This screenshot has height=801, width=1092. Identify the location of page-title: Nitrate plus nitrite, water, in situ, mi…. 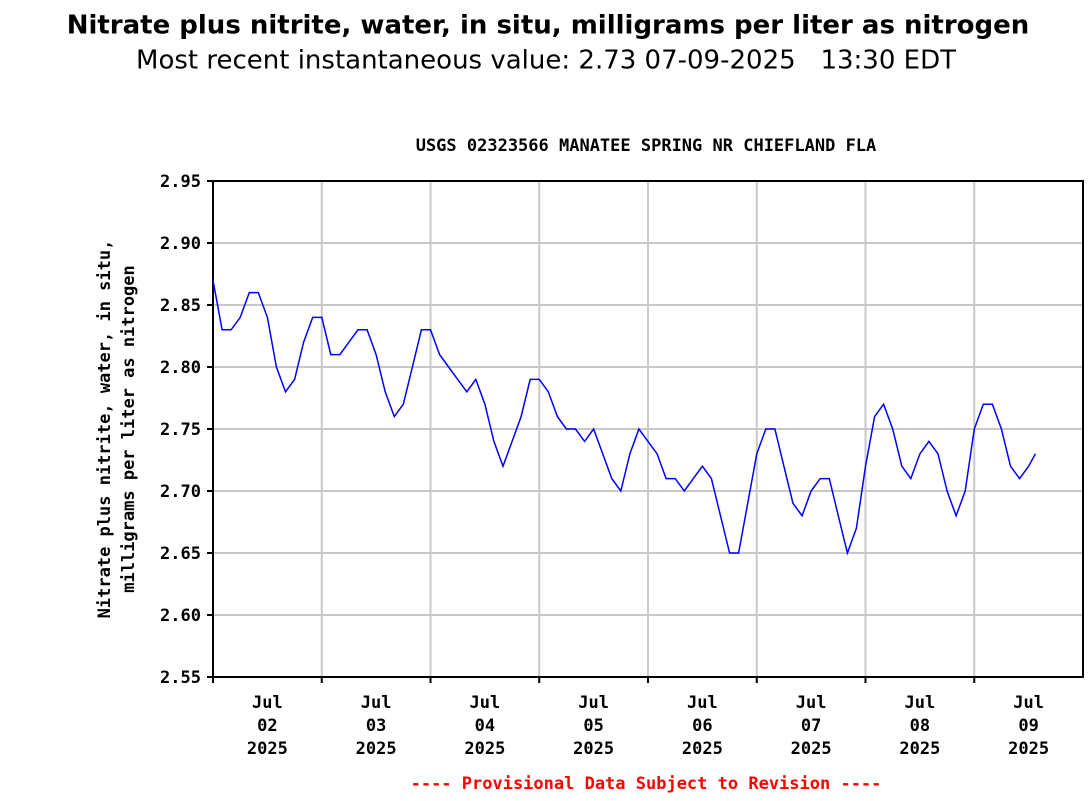
(548, 26).